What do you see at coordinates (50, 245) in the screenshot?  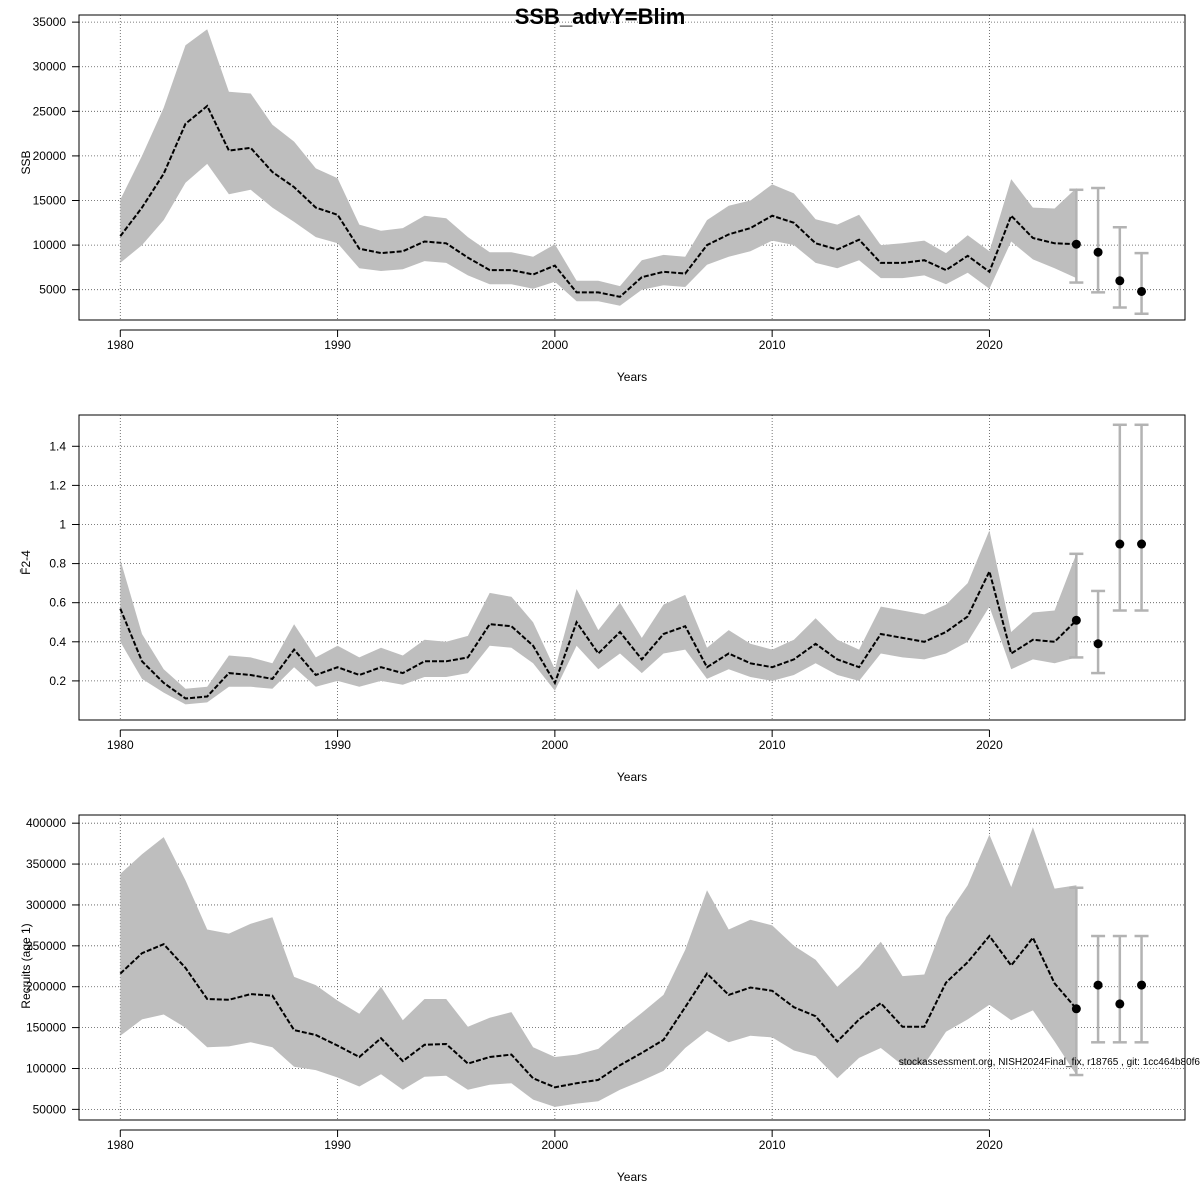 I see `y-tick-label: 10000` at bounding box center [50, 245].